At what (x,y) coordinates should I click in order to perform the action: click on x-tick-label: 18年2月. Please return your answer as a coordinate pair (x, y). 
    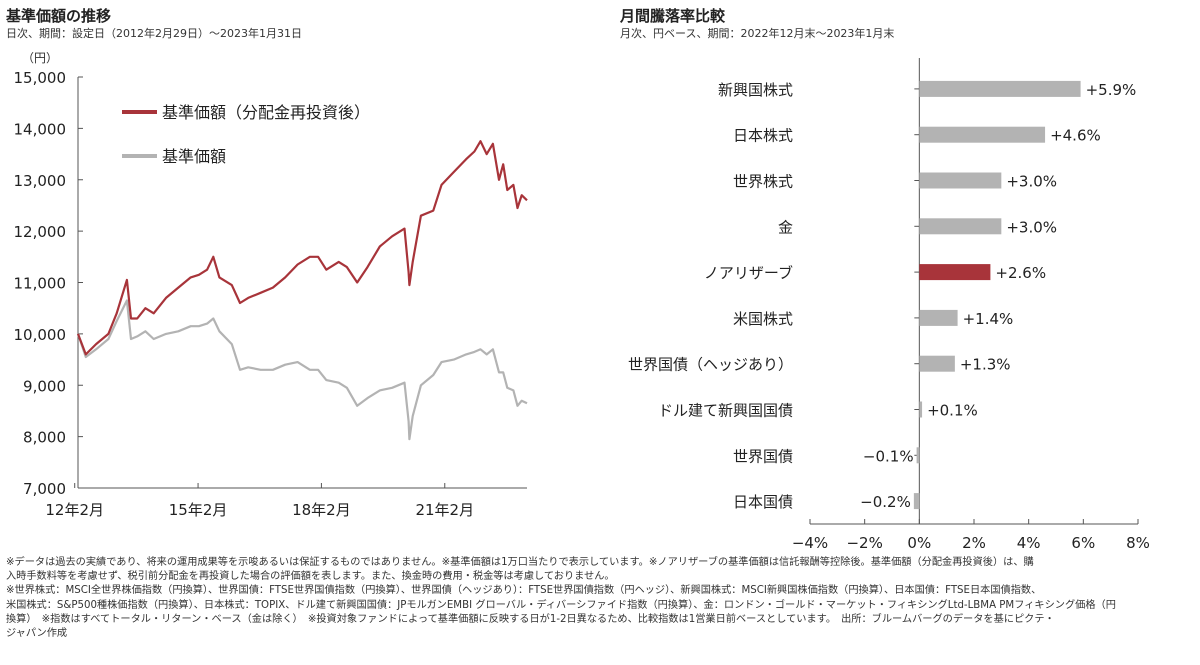
    Looking at the image, I should click on (321, 510).